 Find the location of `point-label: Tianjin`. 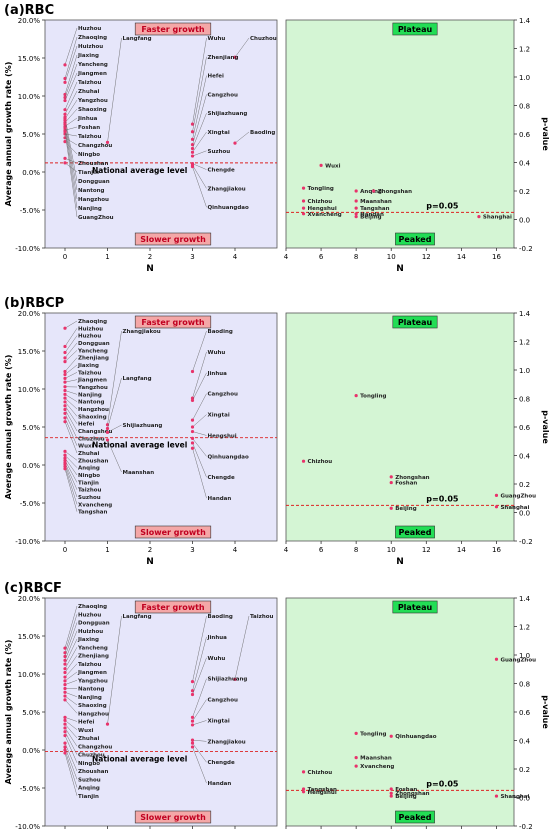

point-label: Tianjin is located at coordinates (88, 797).